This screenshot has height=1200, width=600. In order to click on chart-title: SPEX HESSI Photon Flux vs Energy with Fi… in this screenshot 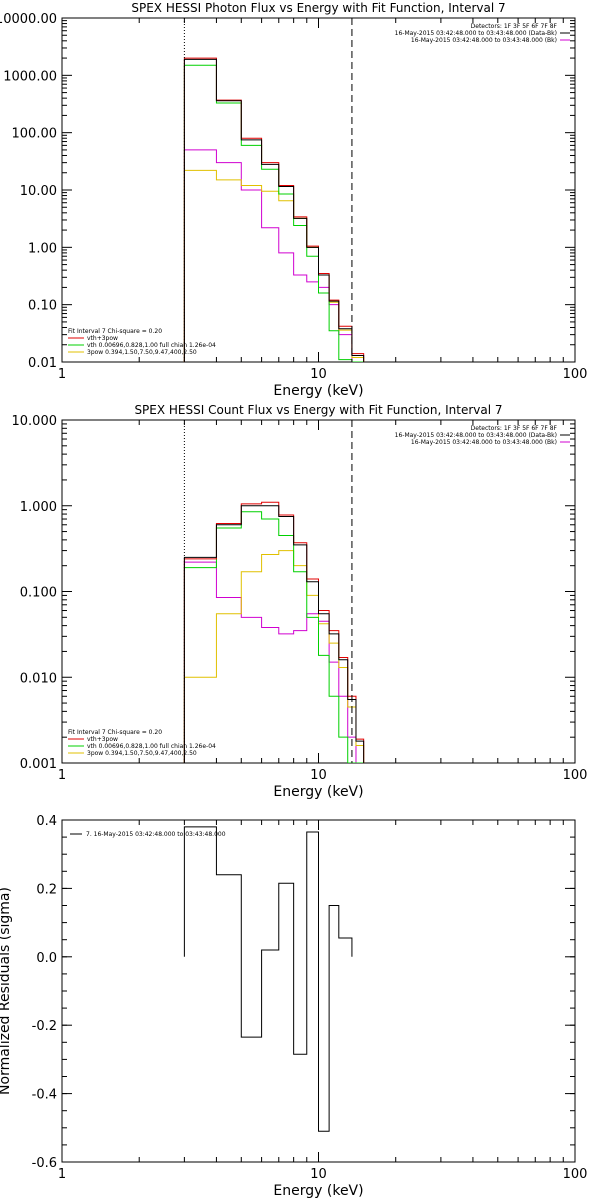, I will do `click(318, 8)`.